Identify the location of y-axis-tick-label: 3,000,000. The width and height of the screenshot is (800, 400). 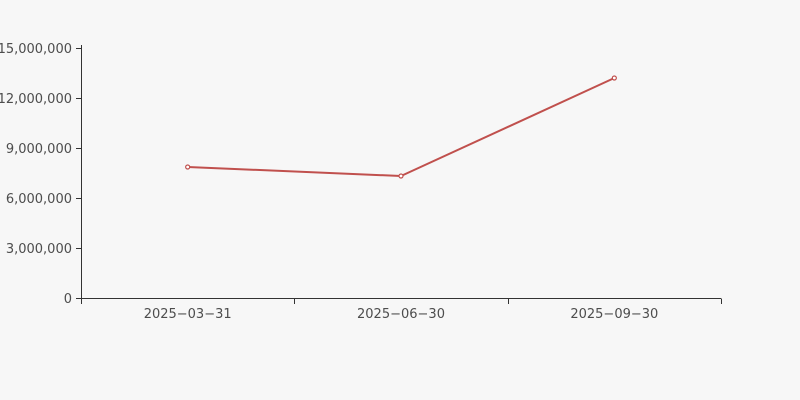
(39, 249).